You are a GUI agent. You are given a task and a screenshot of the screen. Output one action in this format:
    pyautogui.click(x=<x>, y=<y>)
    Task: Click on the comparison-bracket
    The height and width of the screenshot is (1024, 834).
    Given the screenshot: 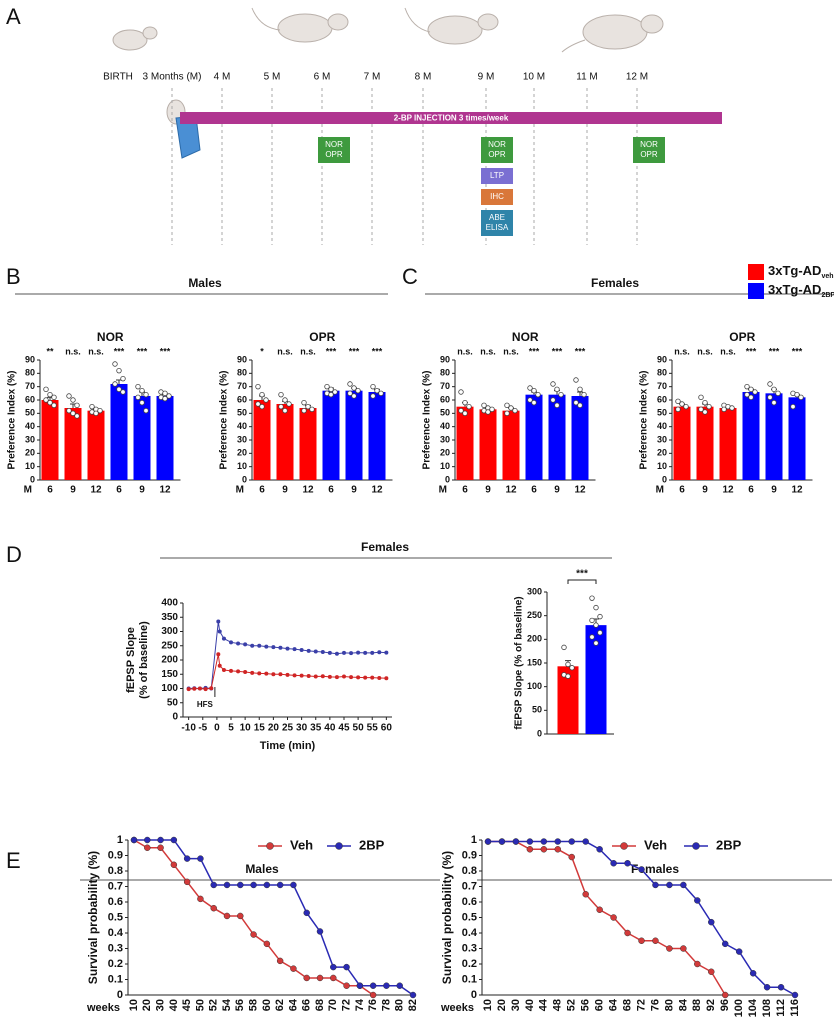 What is the action you would take?
    pyautogui.click(x=582, y=581)
    